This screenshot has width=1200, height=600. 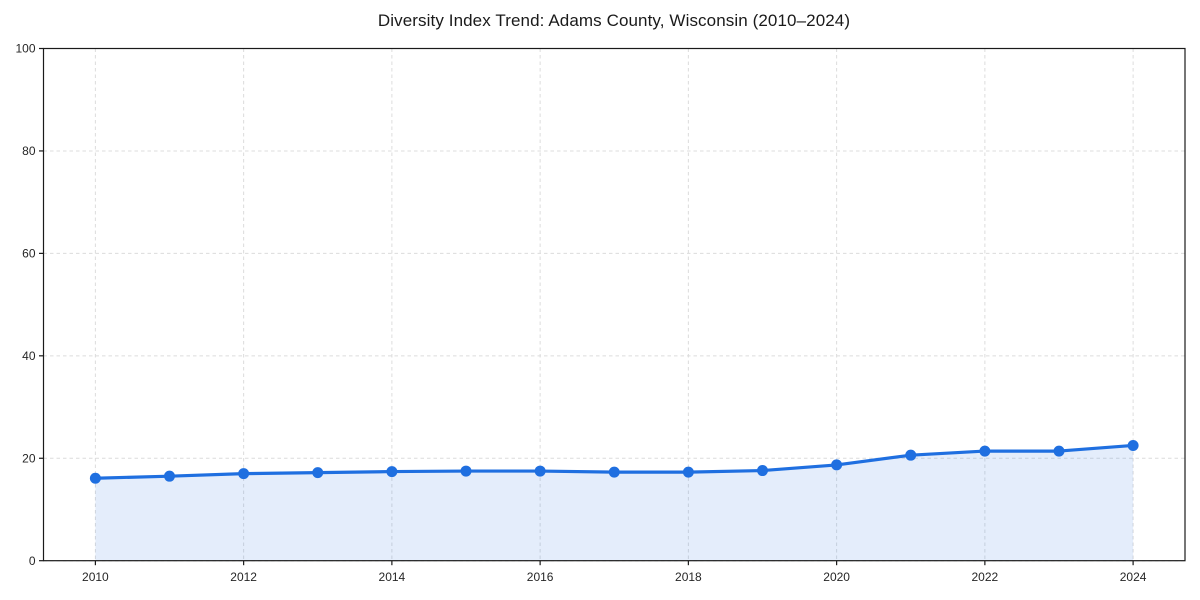 I want to click on data-point-2023, so click(x=1059, y=451).